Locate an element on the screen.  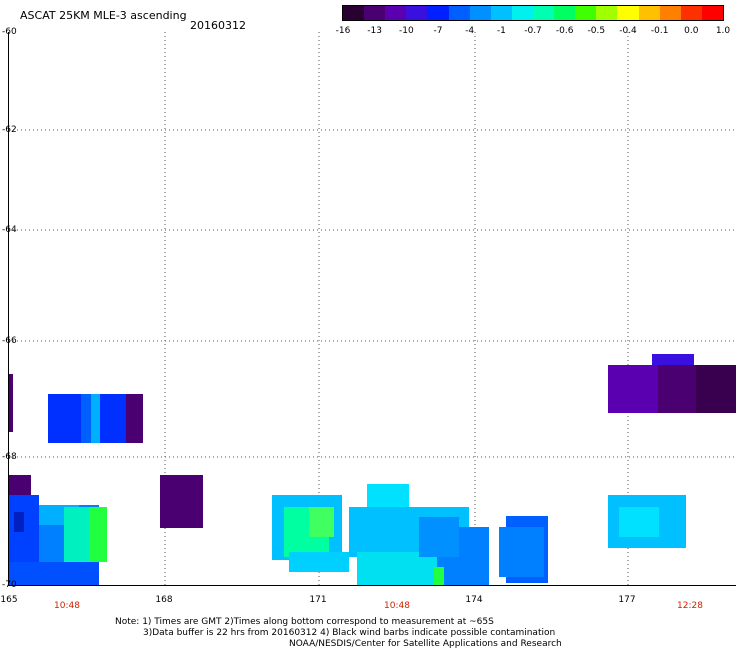
colorbar-tick-label: -16 is located at coordinates (343, 31).